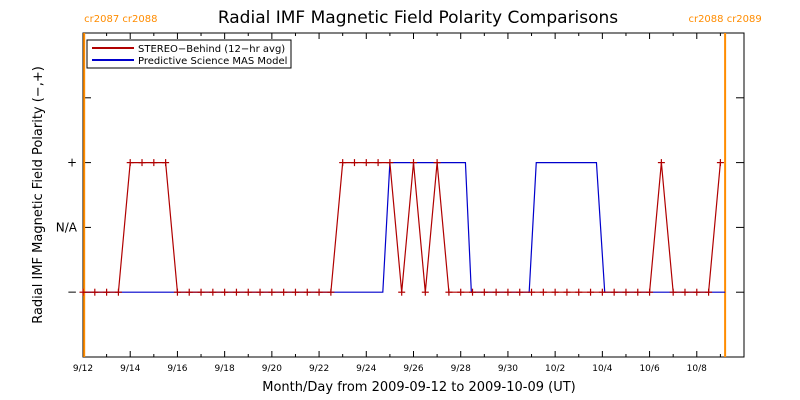 The image size is (800, 400). Describe the element at coordinates (120, 19) in the screenshot. I see `carrington-marker-label: cr2087 cr2088` at that location.